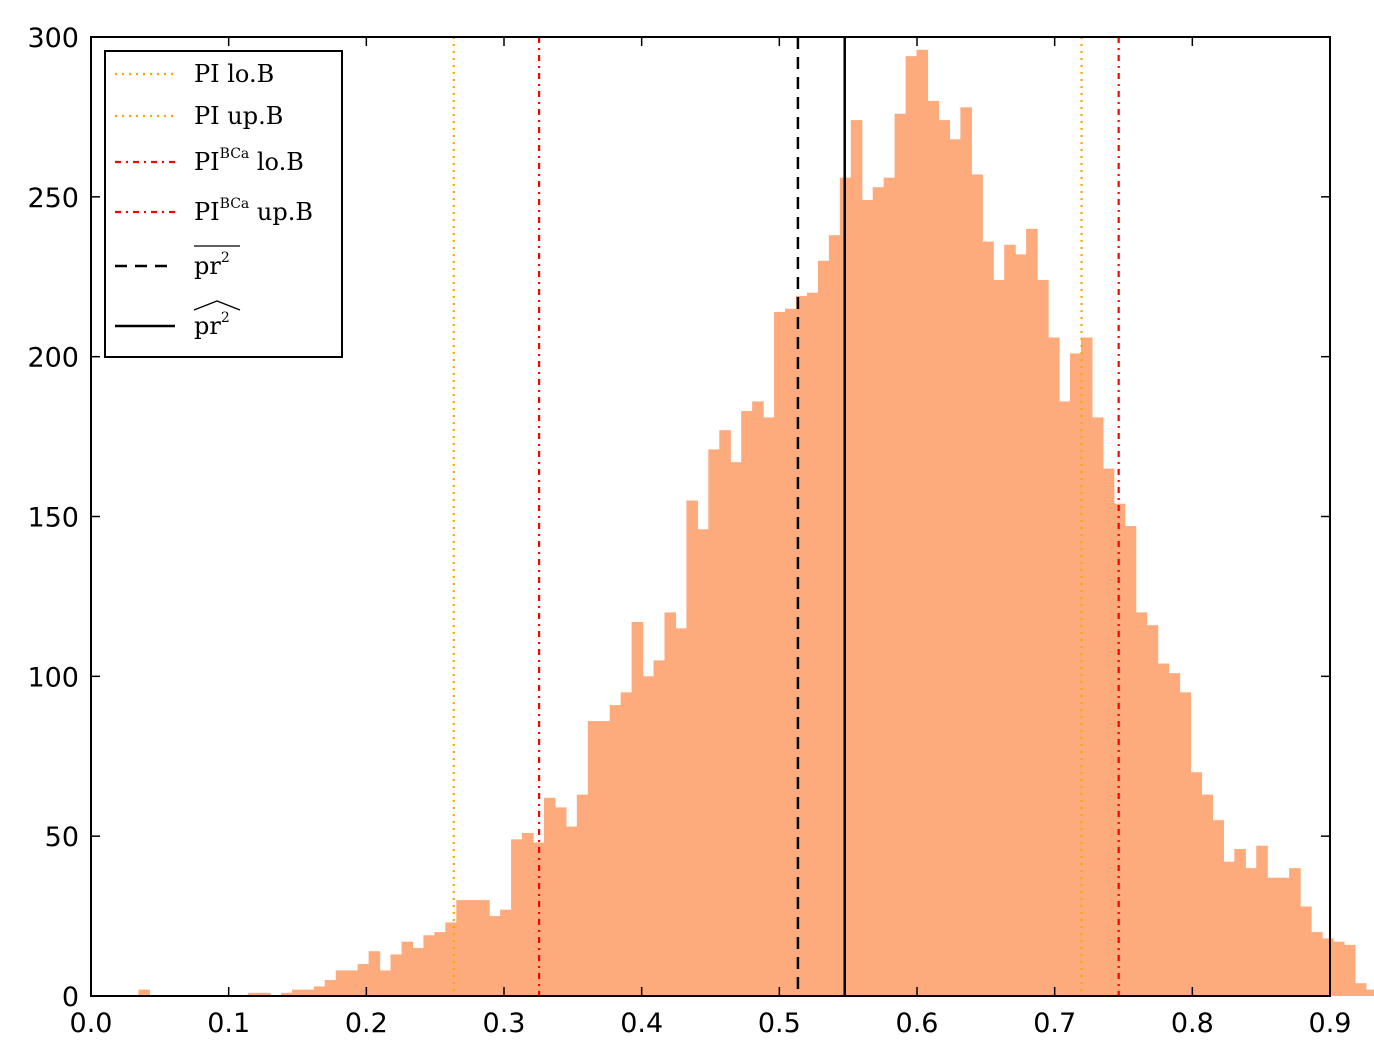  What do you see at coordinates (53, 198) in the screenshot?
I see `y-tick-label: 250` at bounding box center [53, 198].